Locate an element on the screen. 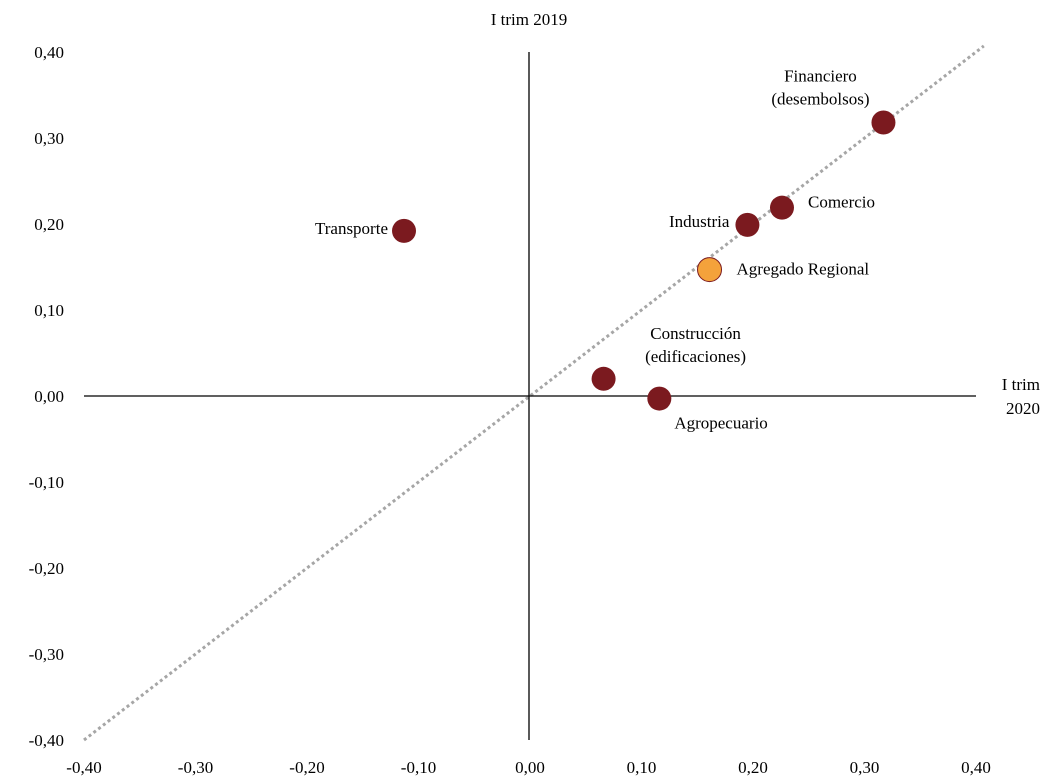  x-axis-title: I trim 2020 is located at coordinates (1021, 396).